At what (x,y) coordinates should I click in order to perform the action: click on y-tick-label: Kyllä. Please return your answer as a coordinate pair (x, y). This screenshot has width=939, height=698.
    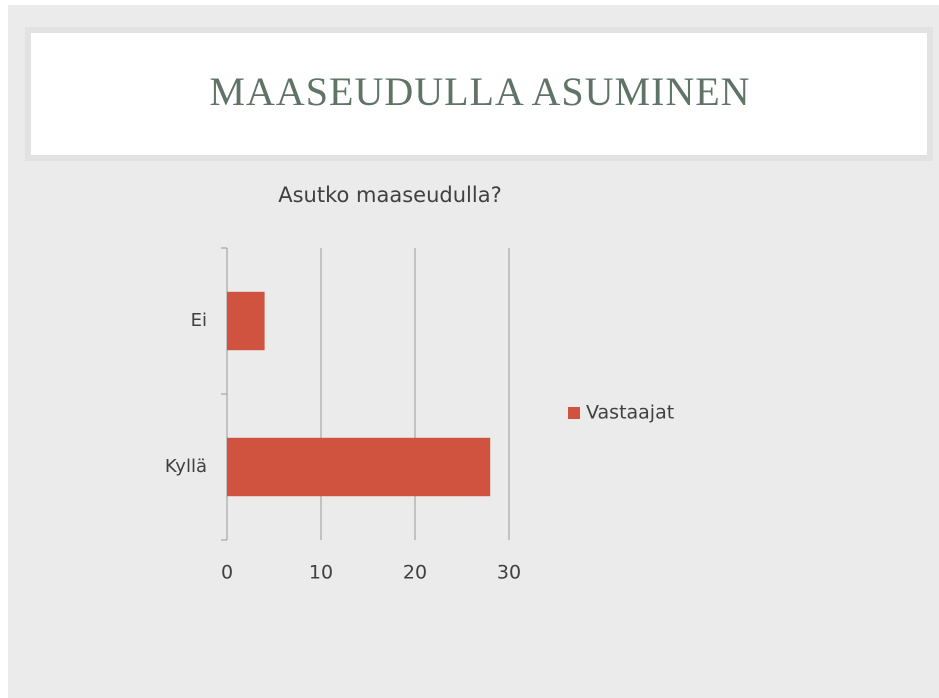
    Looking at the image, I should click on (186, 466).